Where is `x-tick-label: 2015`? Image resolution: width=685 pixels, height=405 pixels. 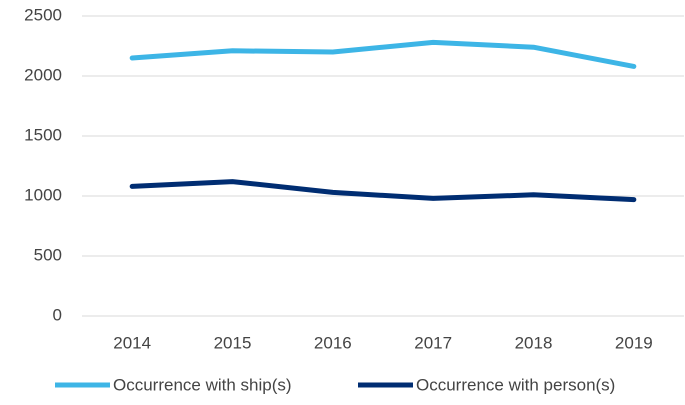
x-tick-label: 2015 is located at coordinates (233, 342).